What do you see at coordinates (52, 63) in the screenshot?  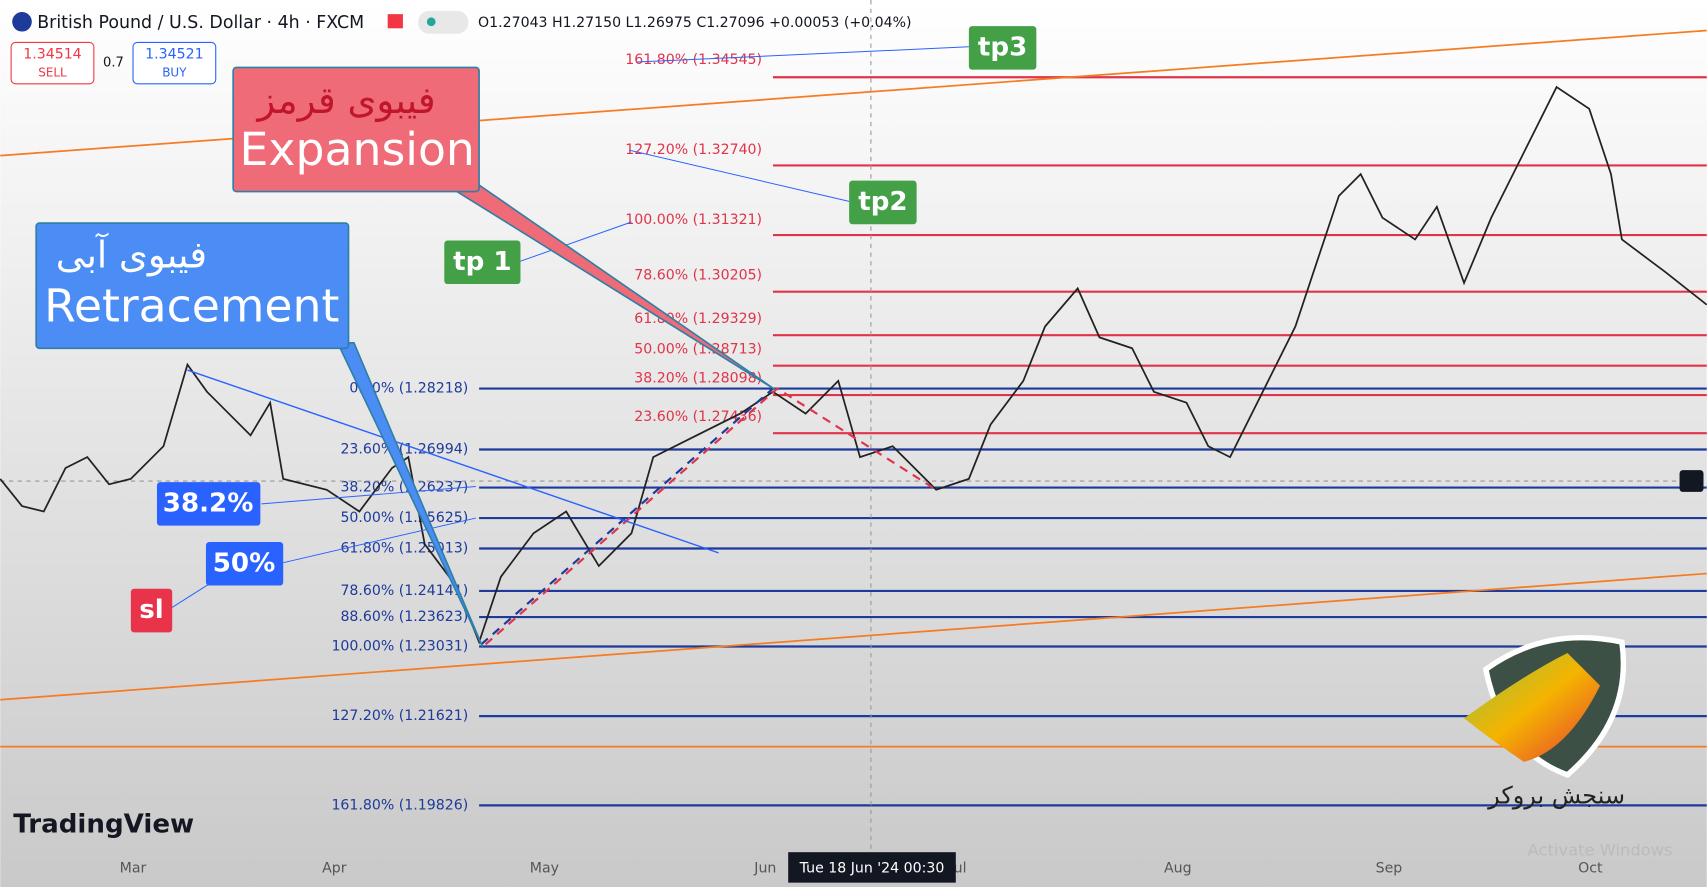 I see `sell-button` at bounding box center [52, 63].